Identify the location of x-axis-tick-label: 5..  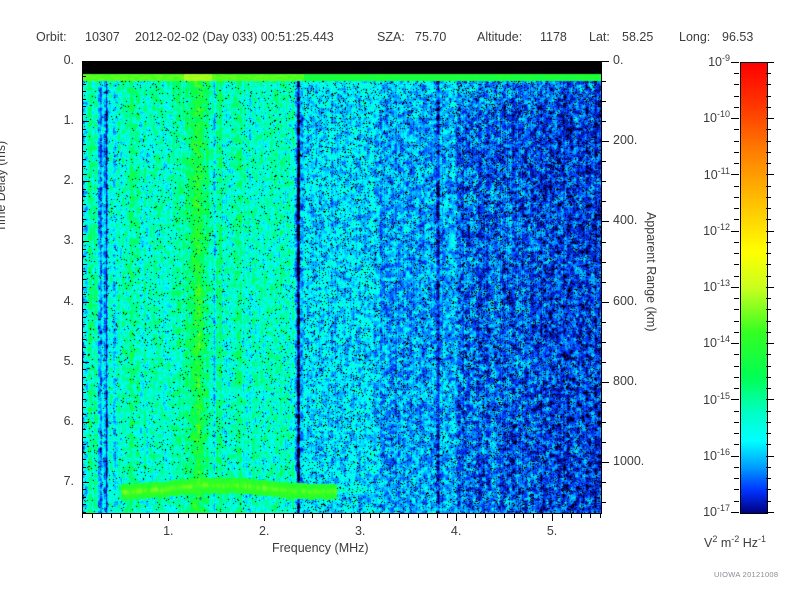
(552, 531).